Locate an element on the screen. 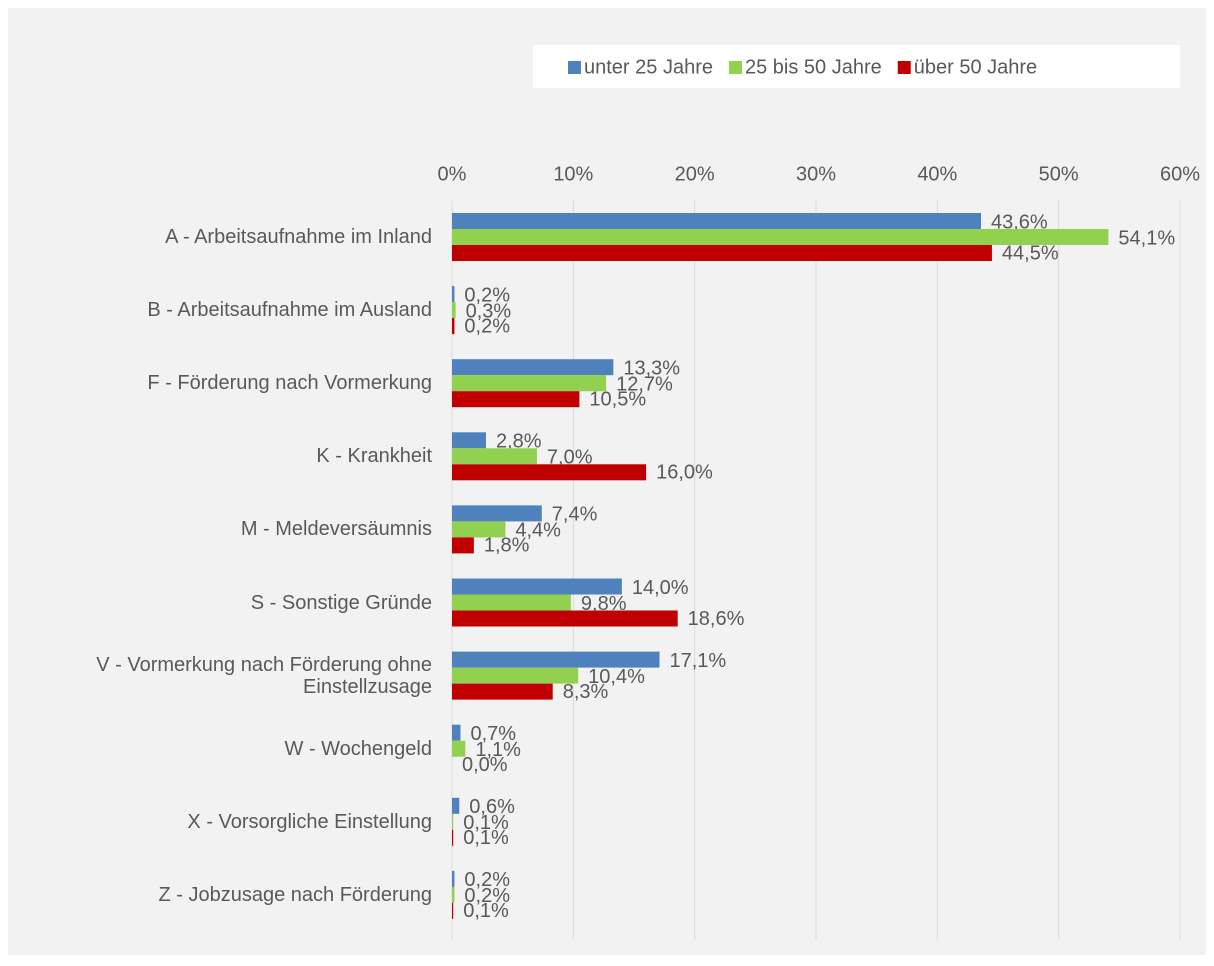 Image resolution: width=1214 pixels, height=966 pixels. legend-label: unter 25 Jahre is located at coordinates (648, 67).